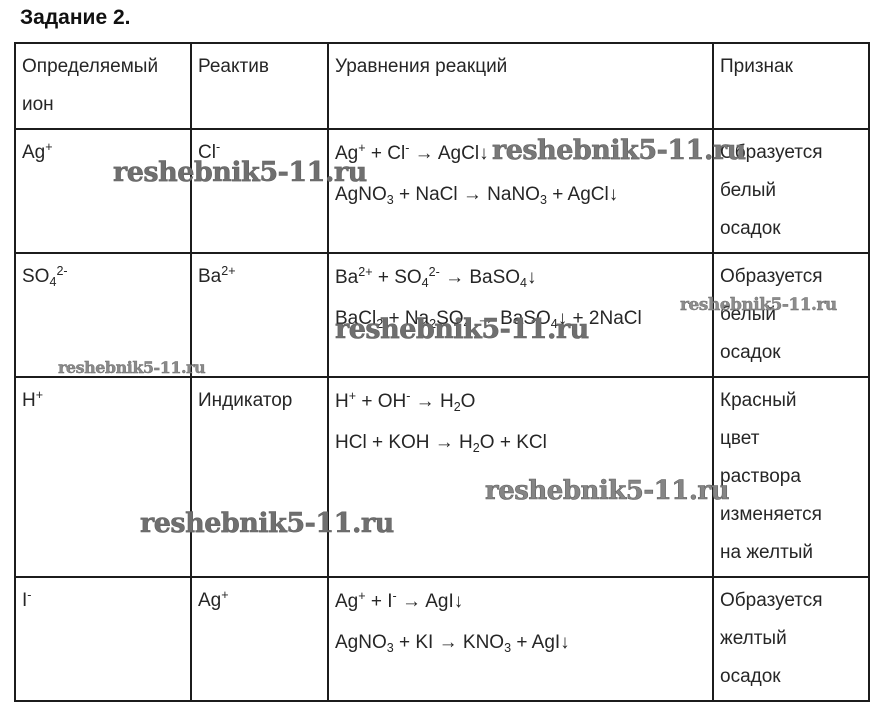  Describe the element at coordinates (259, 315) in the screenshot. I see `reagent-cell: Ba2+` at that location.